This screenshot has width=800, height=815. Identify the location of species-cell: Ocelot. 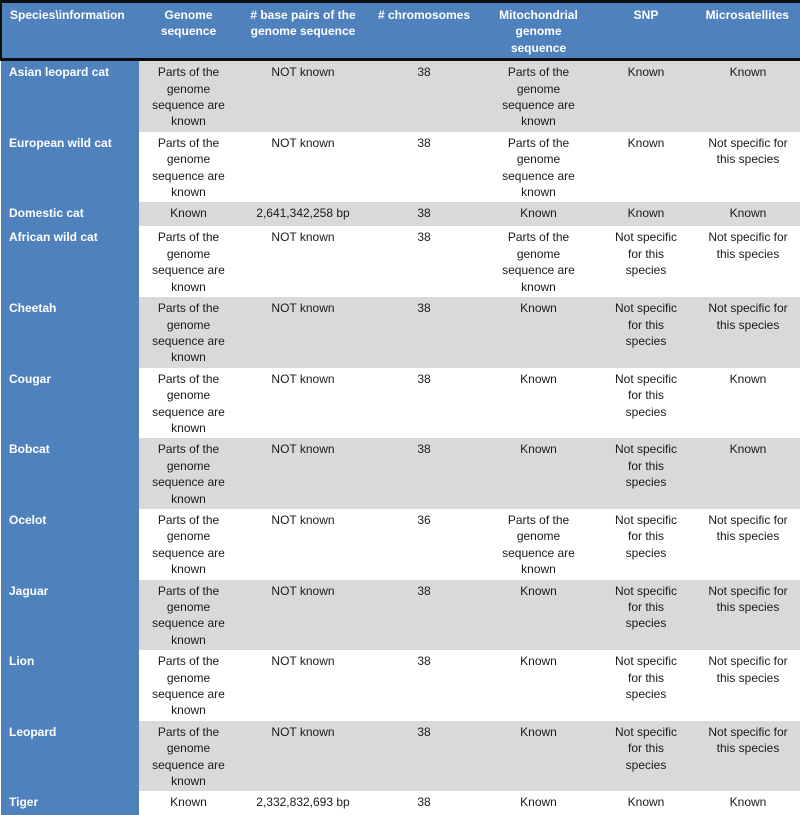
(70, 544).